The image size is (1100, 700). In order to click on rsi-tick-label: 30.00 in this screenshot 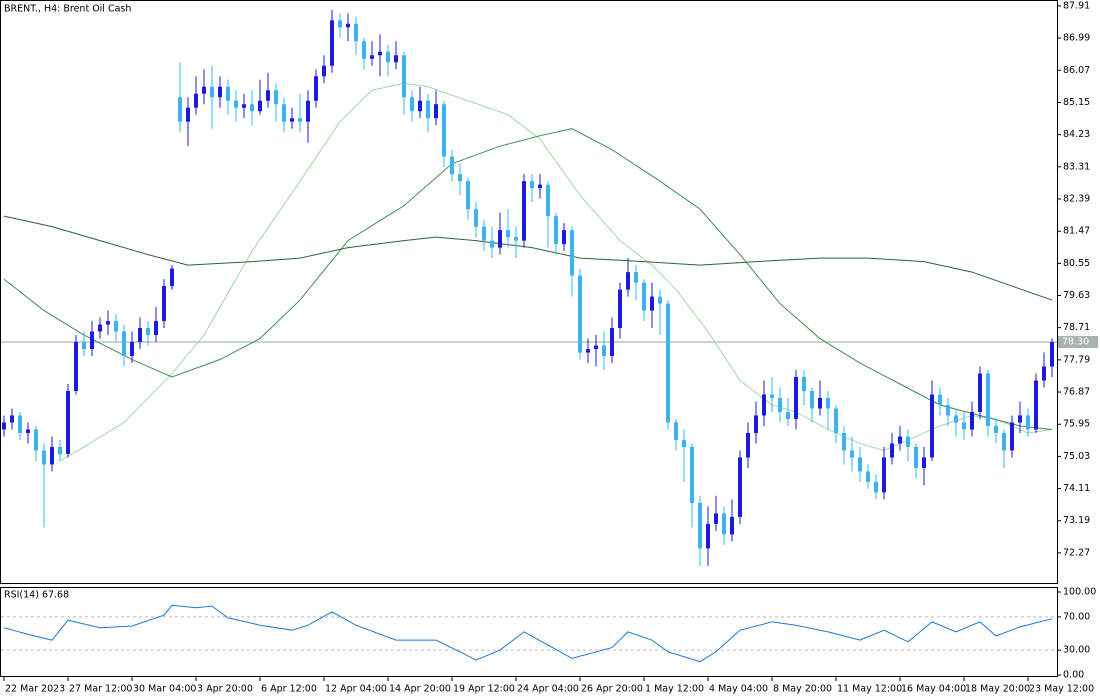, I will do `click(1076, 650)`.